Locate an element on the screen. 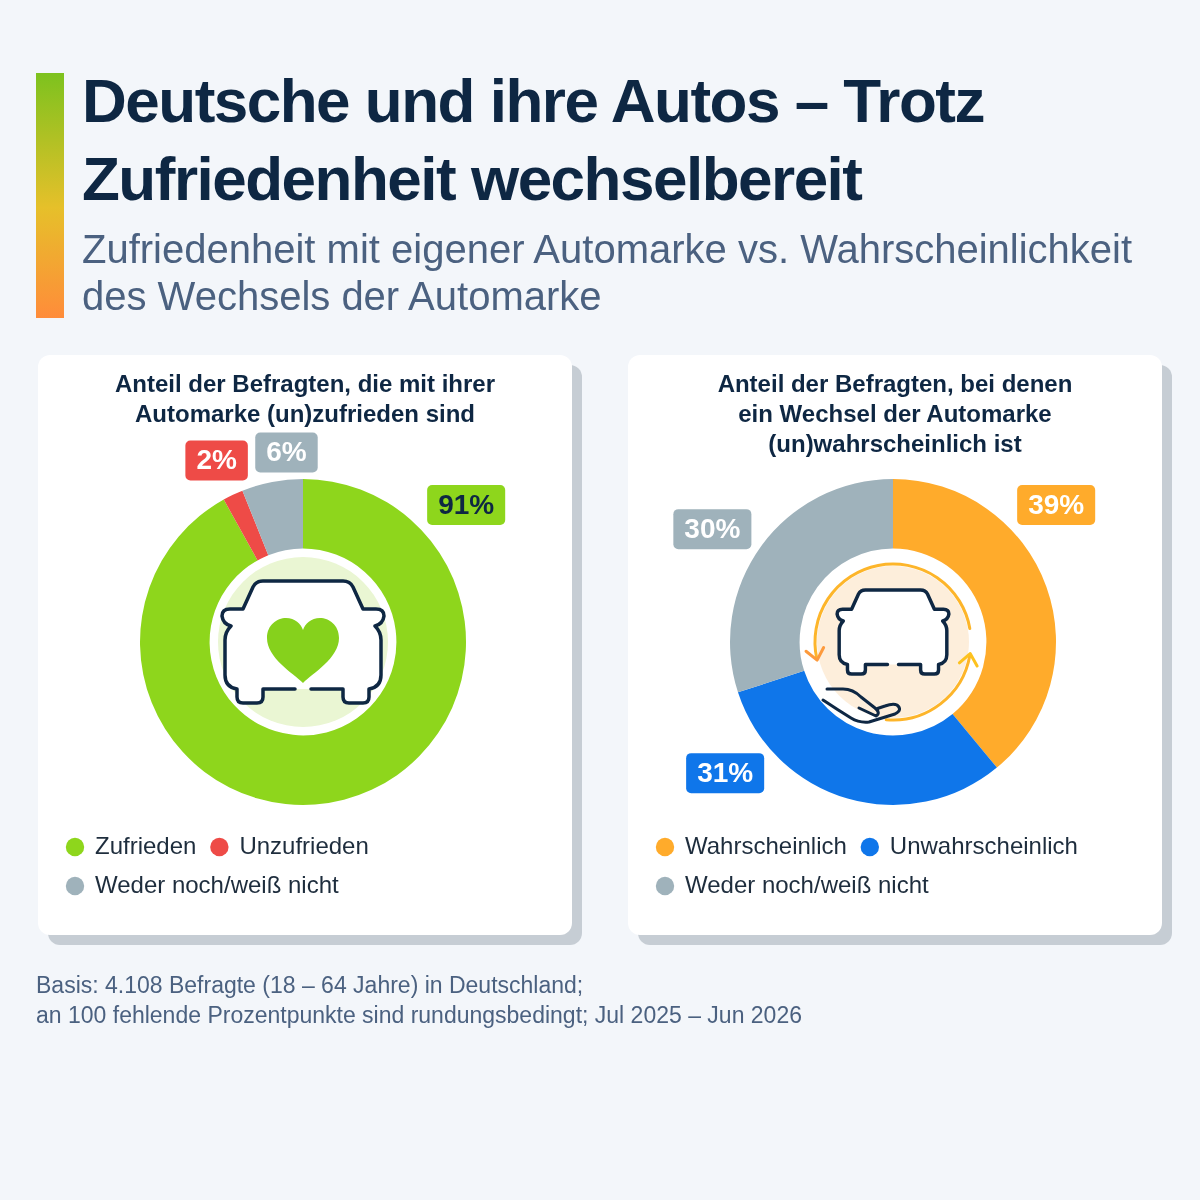  legend-label: Wahrscheinlich is located at coordinates (766, 845).